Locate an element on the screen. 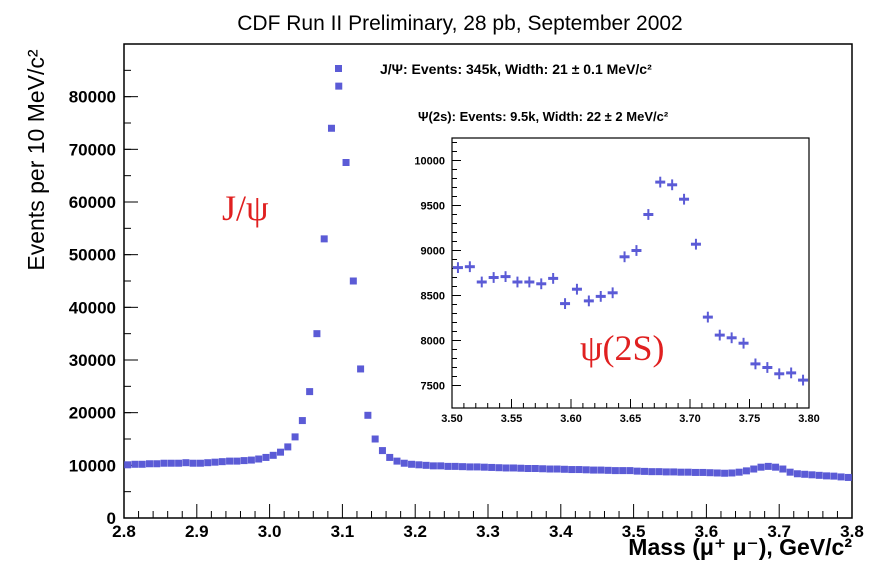 The width and height of the screenshot is (872, 569). y-tick-label: 8000 is located at coordinates (433, 341).